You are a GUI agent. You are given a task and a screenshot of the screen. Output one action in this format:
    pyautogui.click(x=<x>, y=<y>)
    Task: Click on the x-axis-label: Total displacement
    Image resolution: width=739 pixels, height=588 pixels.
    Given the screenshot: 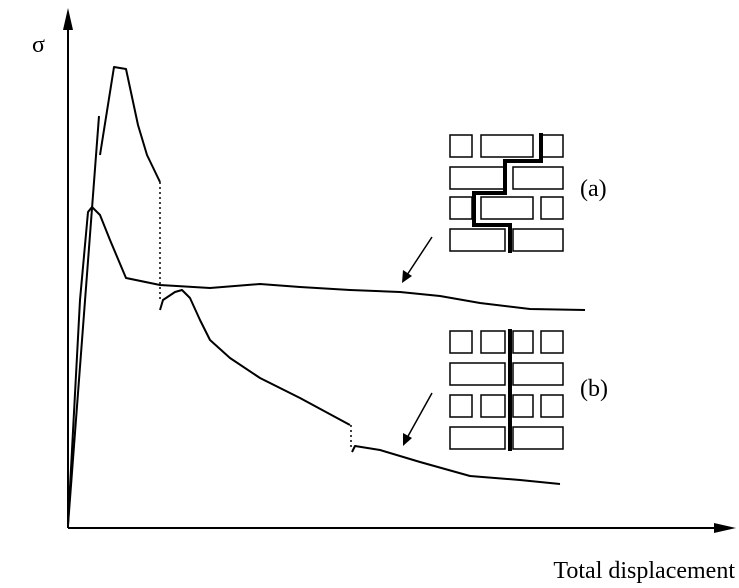 What is the action you would take?
    pyautogui.click(x=644, y=571)
    